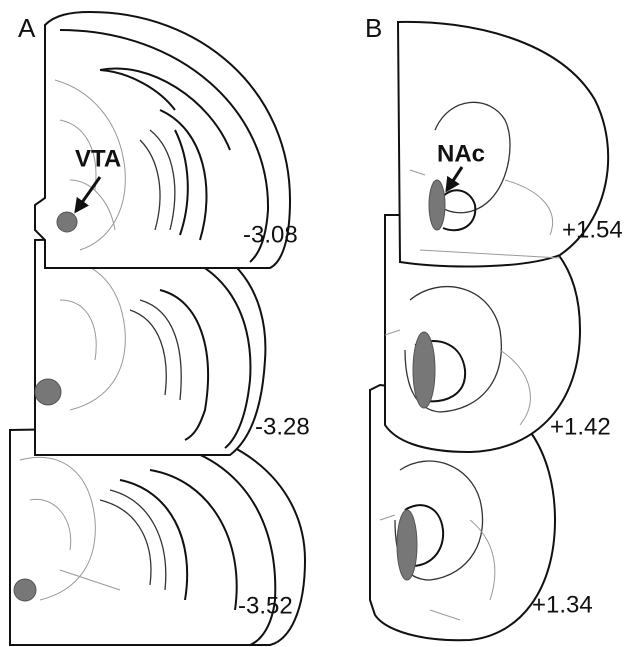 This screenshot has height=647, width=633. Describe the element at coordinates (461, 153) in the screenshot. I see `annotation: NAc` at that location.